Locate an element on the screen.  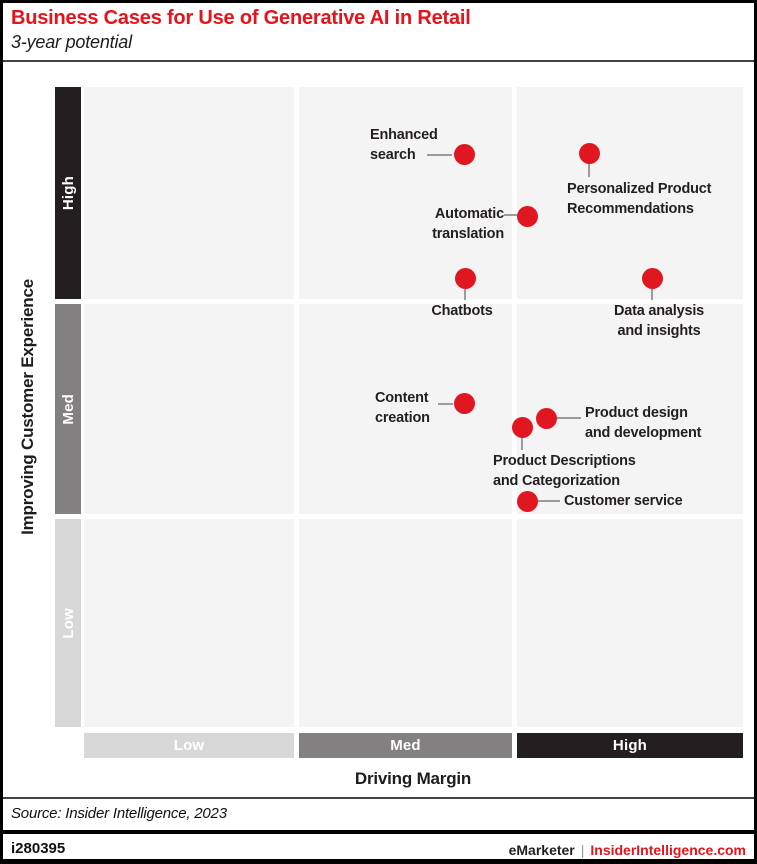
source-note: Source: Insider Intelligence, 2023 is located at coordinates (119, 813).